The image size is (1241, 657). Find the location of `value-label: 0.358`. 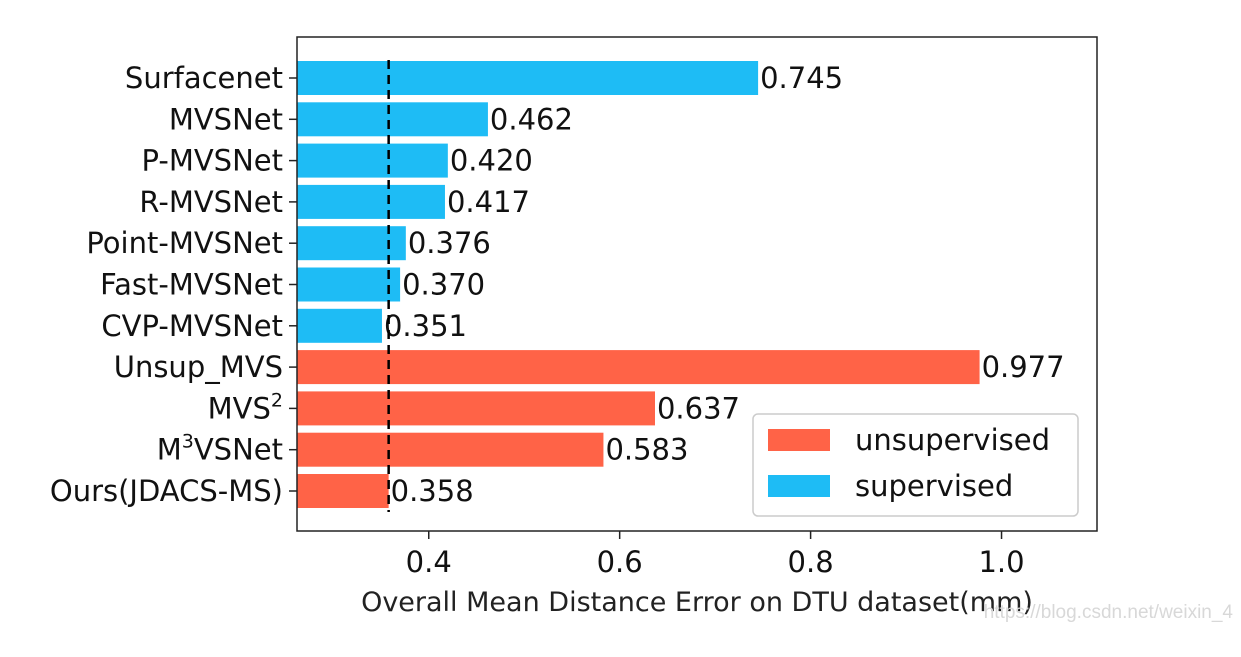

value-label: 0.358 is located at coordinates (432, 491).